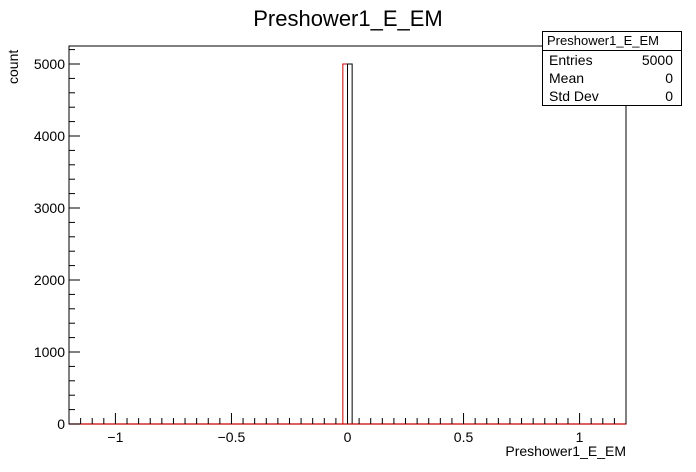 The width and height of the screenshot is (696, 472). I want to click on x-axis: −1 −0.5 0 0.5 1, so click(347, 429).